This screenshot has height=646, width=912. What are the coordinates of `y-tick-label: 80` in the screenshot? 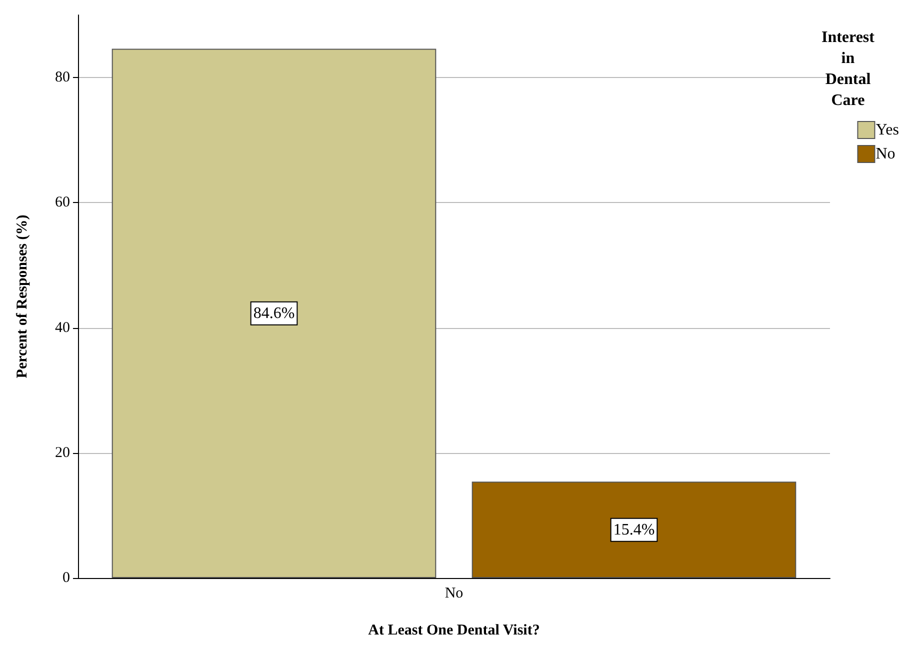 It's located at (62, 78).